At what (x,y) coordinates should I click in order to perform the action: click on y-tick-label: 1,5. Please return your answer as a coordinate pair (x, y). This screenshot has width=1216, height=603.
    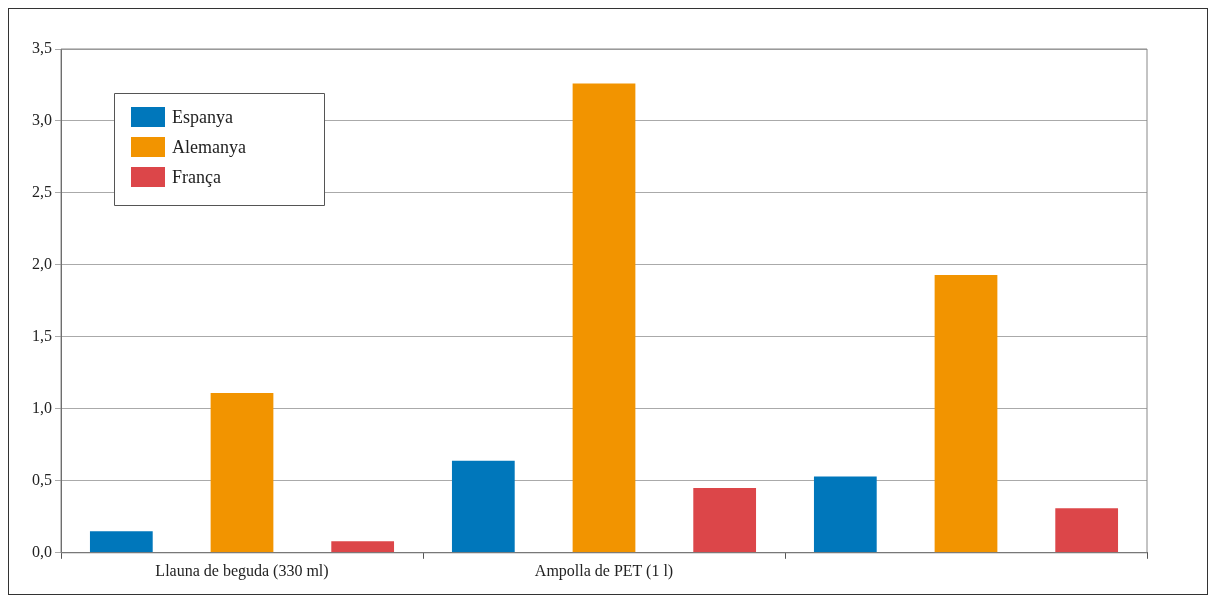
    Looking at the image, I should click on (42, 336).